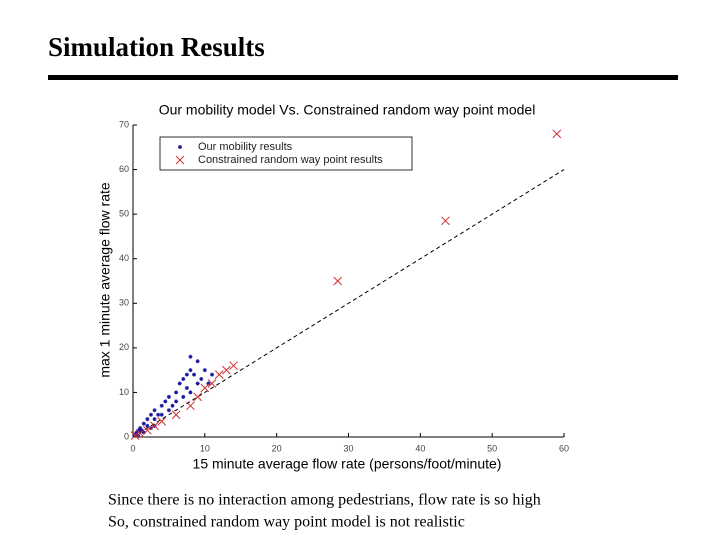 This screenshot has width=720, height=540. What do you see at coordinates (420, 448) in the screenshot?
I see `x-tick-label: 40` at bounding box center [420, 448].